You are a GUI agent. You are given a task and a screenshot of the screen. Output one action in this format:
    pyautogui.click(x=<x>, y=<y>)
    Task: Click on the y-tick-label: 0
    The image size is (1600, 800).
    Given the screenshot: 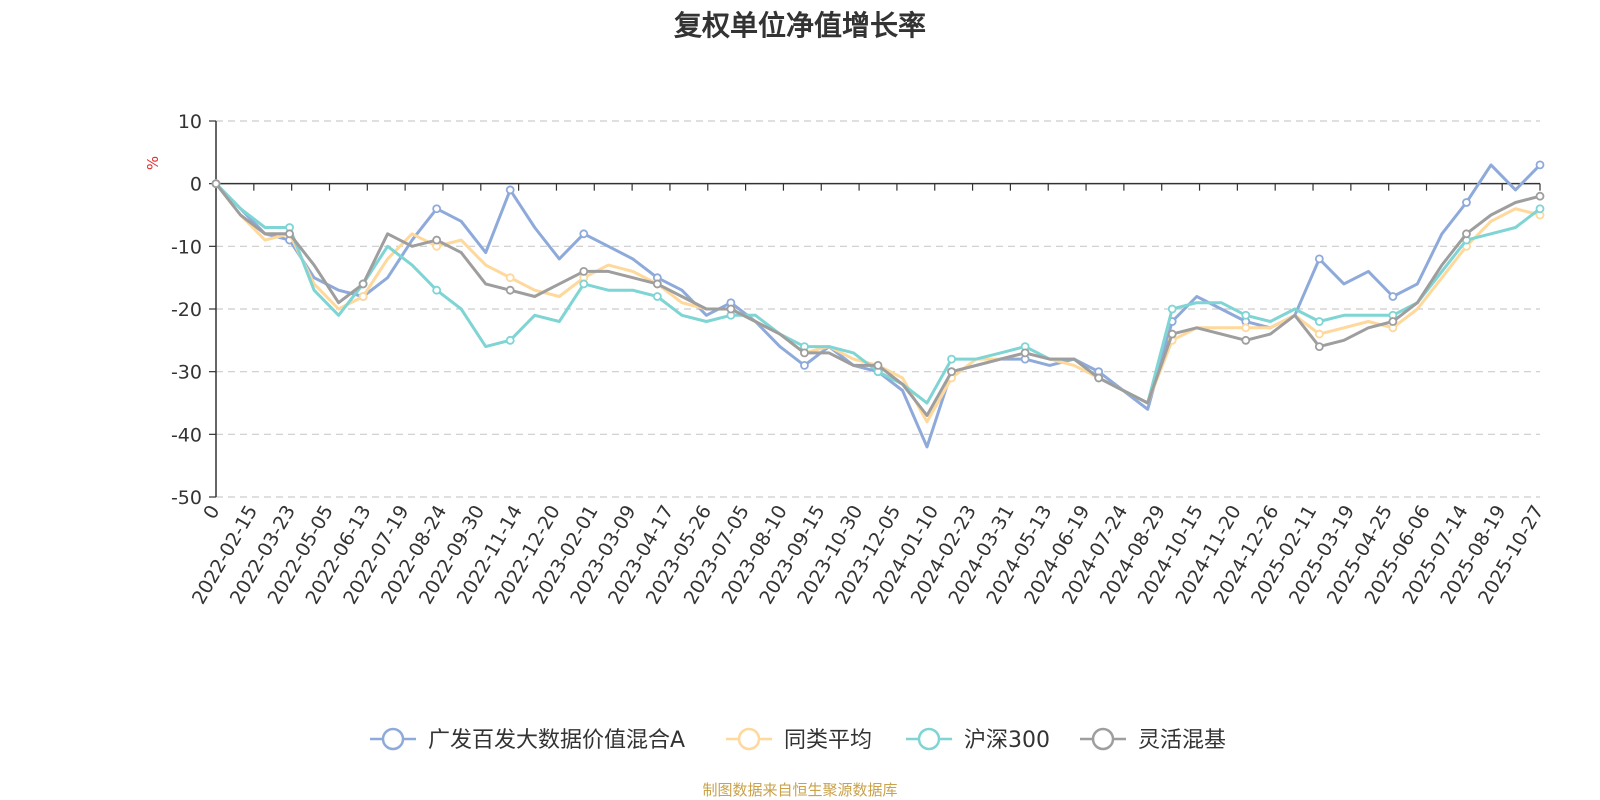 What is the action you would take?
    pyautogui.click(x=196, y=185)
    